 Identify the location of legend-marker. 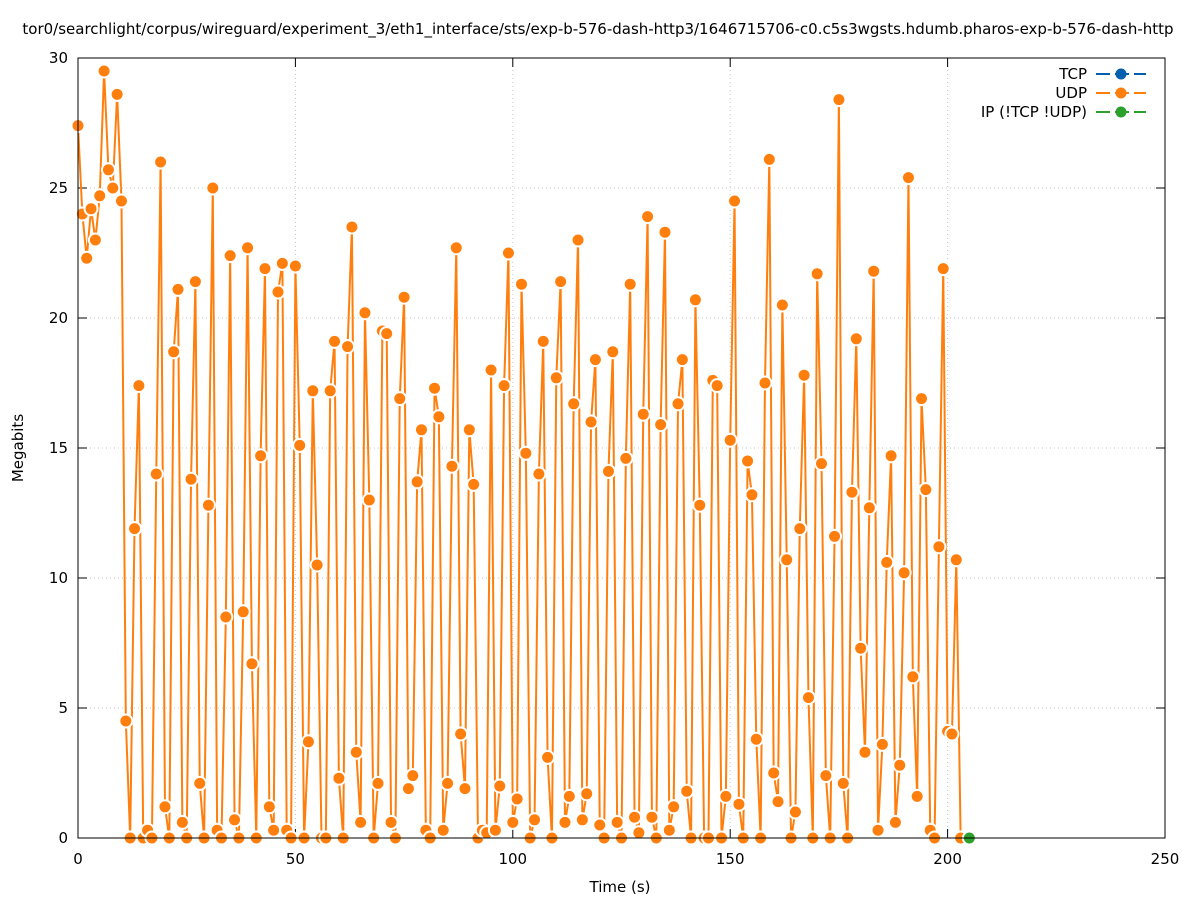
(1121, 74).